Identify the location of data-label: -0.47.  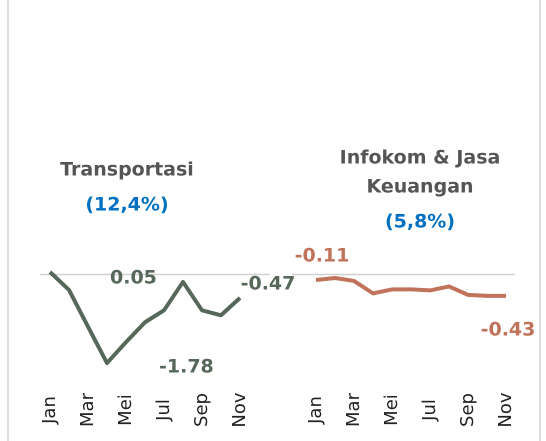
(268, 283).